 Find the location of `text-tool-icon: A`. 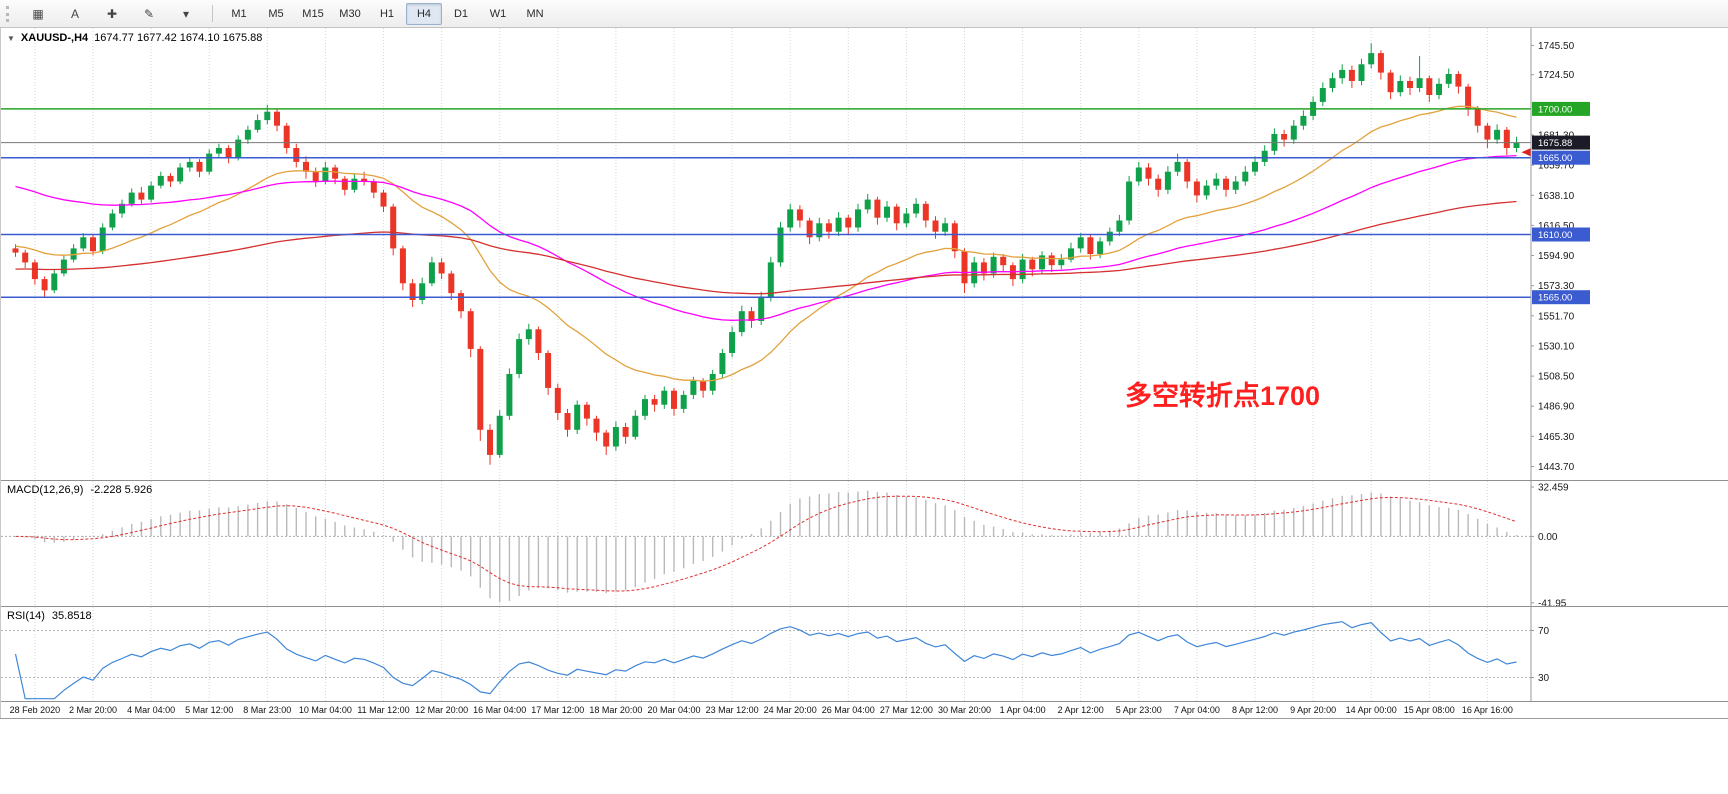

text-tool-icon: A is located at coordinates (74, 13).